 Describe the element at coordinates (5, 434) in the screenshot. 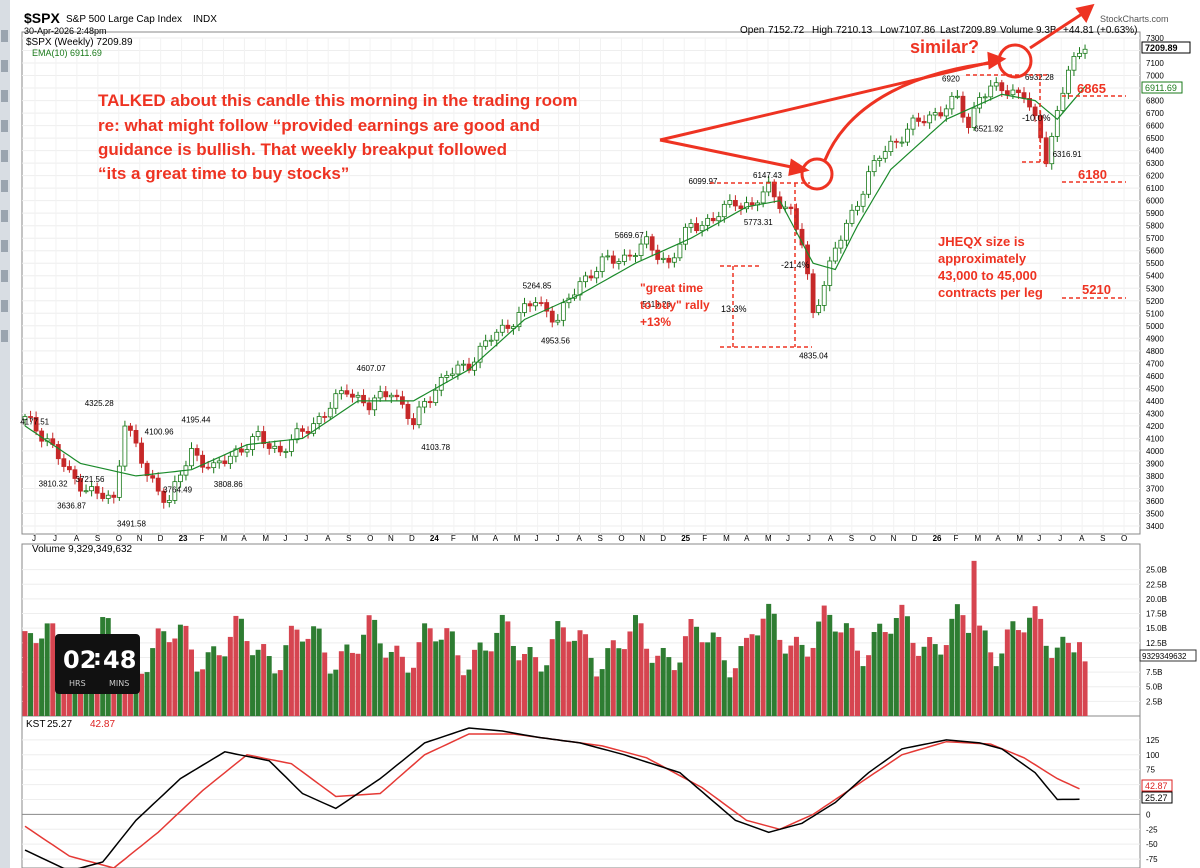

I see `left-toolbar` at that location.